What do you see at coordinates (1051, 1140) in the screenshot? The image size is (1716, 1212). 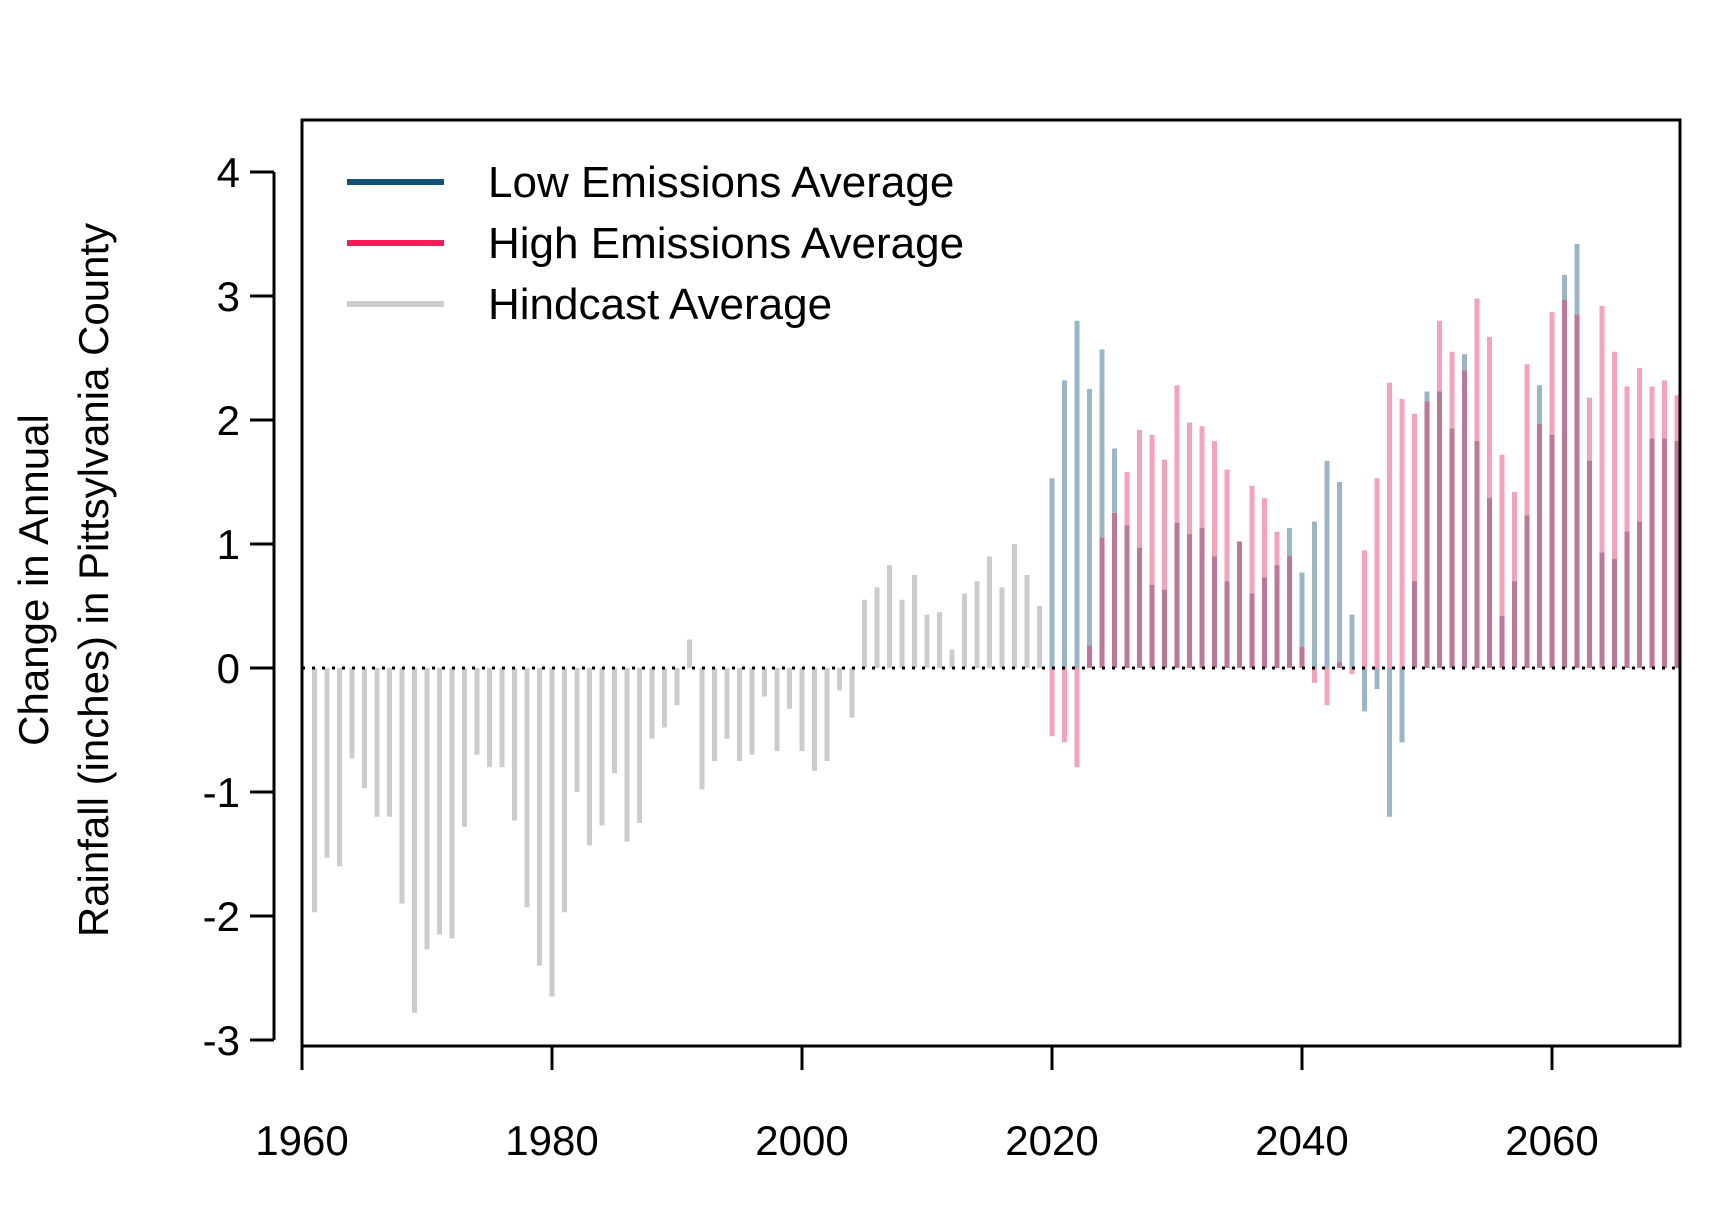 I see `x-tick-label-2020: 2020` at bounding box center [1051, 1140].